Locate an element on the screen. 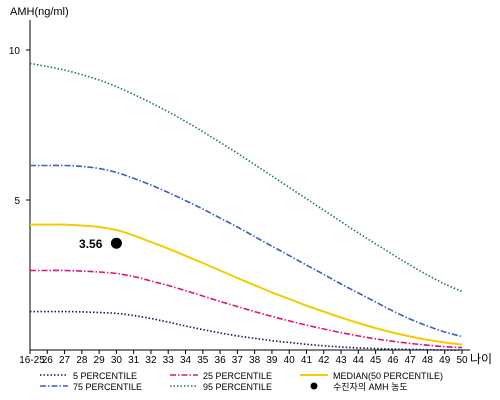 The height and width of the screenshot is (400, 500). patient-amh-value-label: 3.56 is located at coordinates (91, 244).